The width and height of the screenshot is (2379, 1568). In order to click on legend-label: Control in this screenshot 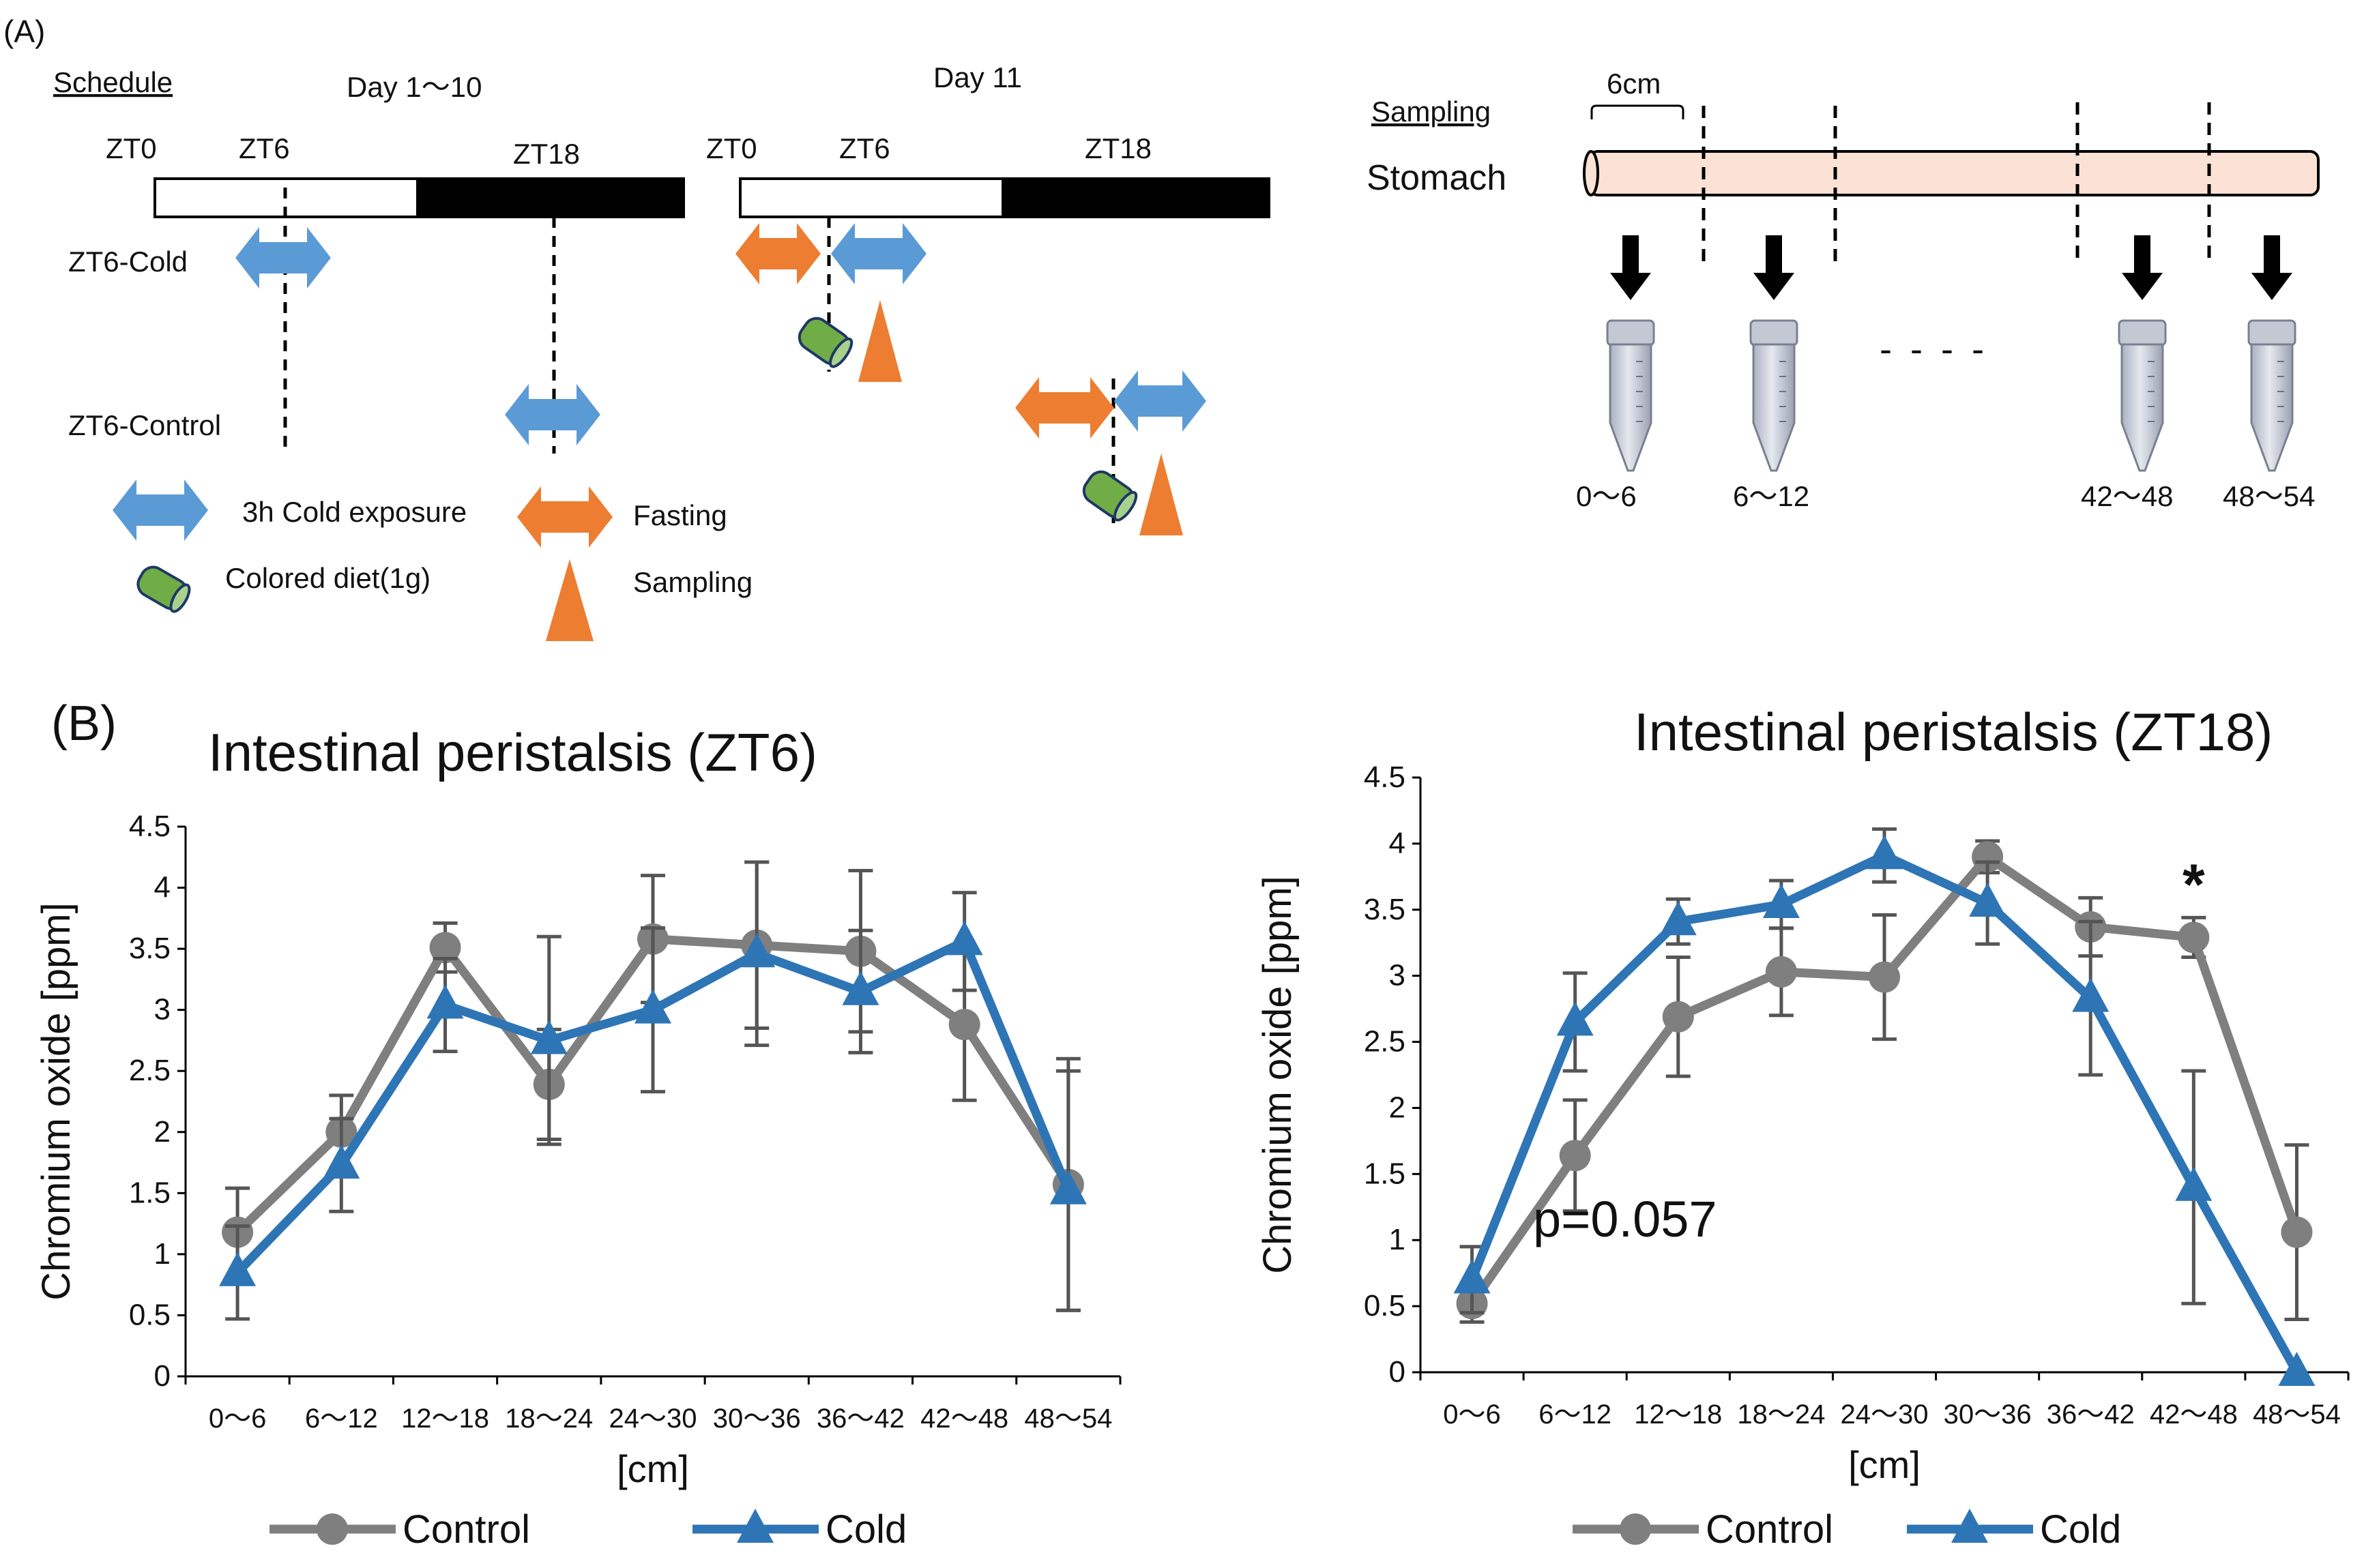, I will do `click(467, 1529)`.